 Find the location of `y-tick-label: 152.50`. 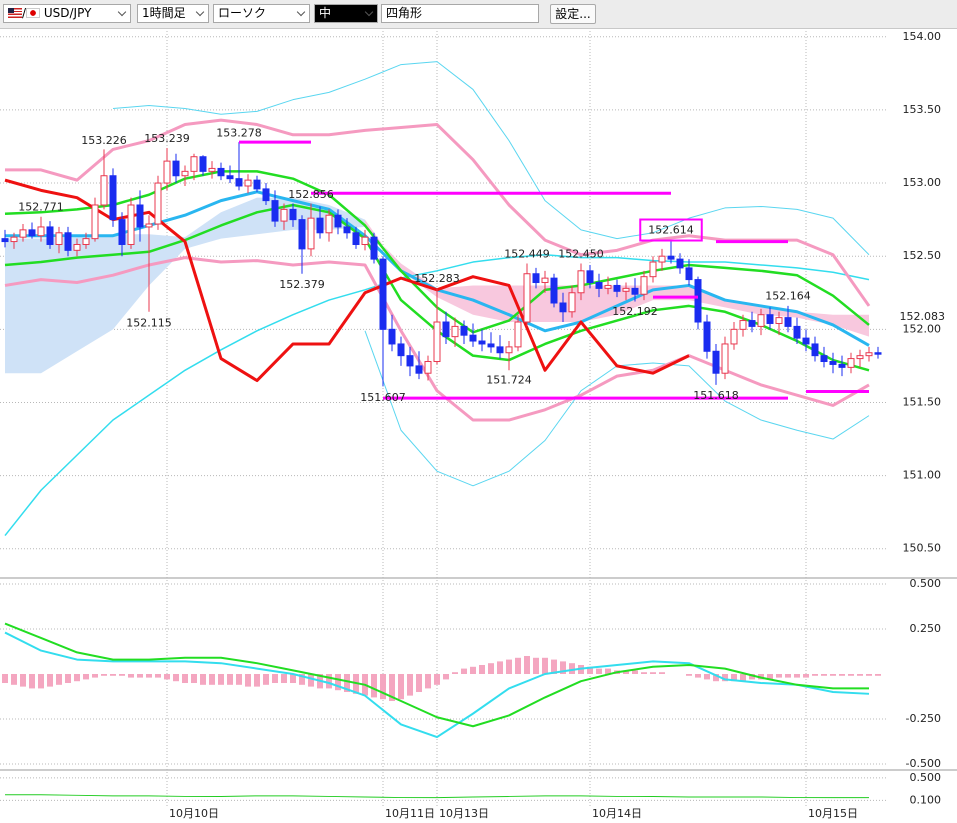

y-tick-label: 152.50 is located at coordinates (922, 255).